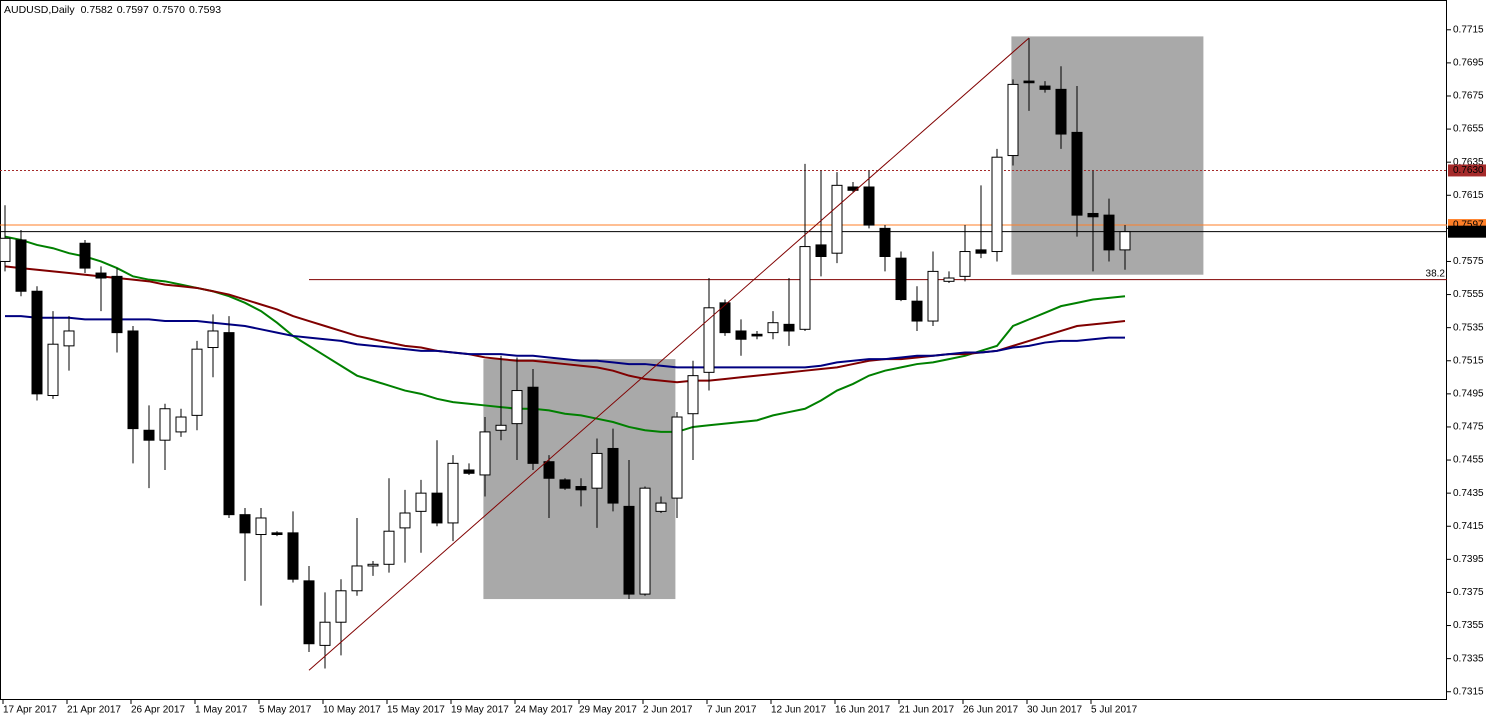 The height and width of the screenshot is (721, 1487). Describe the element at coordinates (1436, 273) in the screenshot. I see `fibo-label: 38.2` at that location.